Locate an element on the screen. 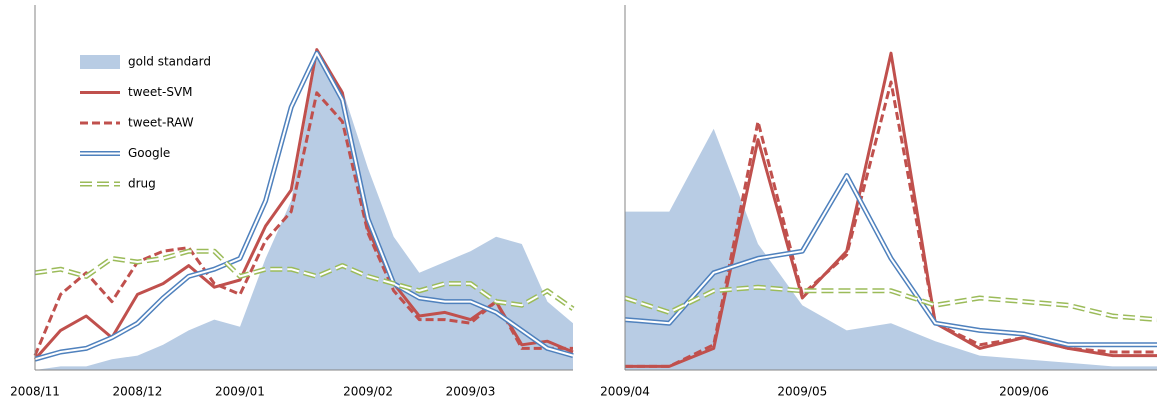  x-tick-label: 2009/03 is located at coordinates (471, 392).